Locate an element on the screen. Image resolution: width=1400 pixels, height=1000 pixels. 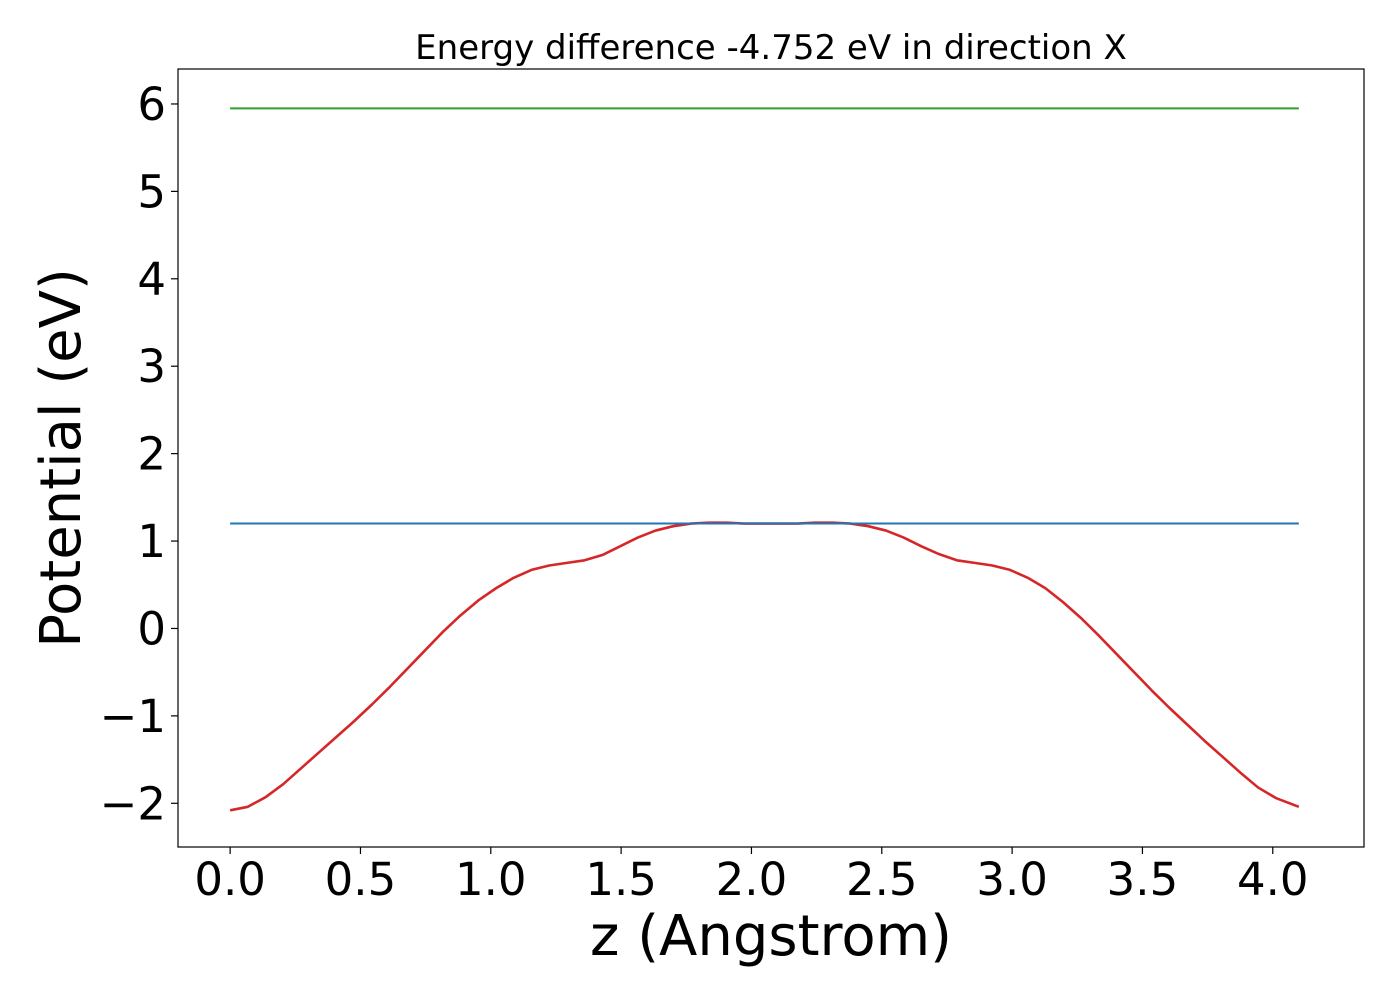
y-tick-label: −1 is located at coordinates (133, 716).